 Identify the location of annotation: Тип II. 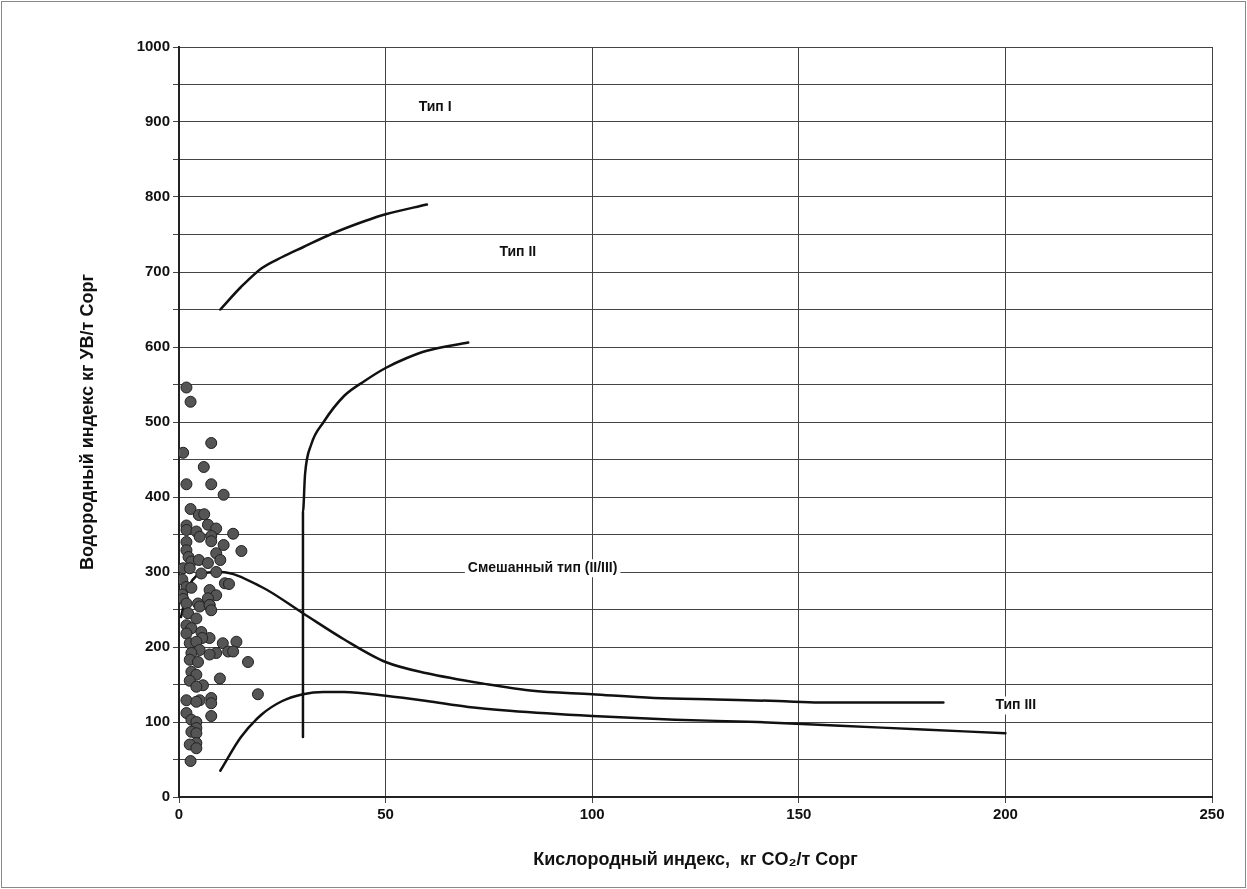
(518, 250).